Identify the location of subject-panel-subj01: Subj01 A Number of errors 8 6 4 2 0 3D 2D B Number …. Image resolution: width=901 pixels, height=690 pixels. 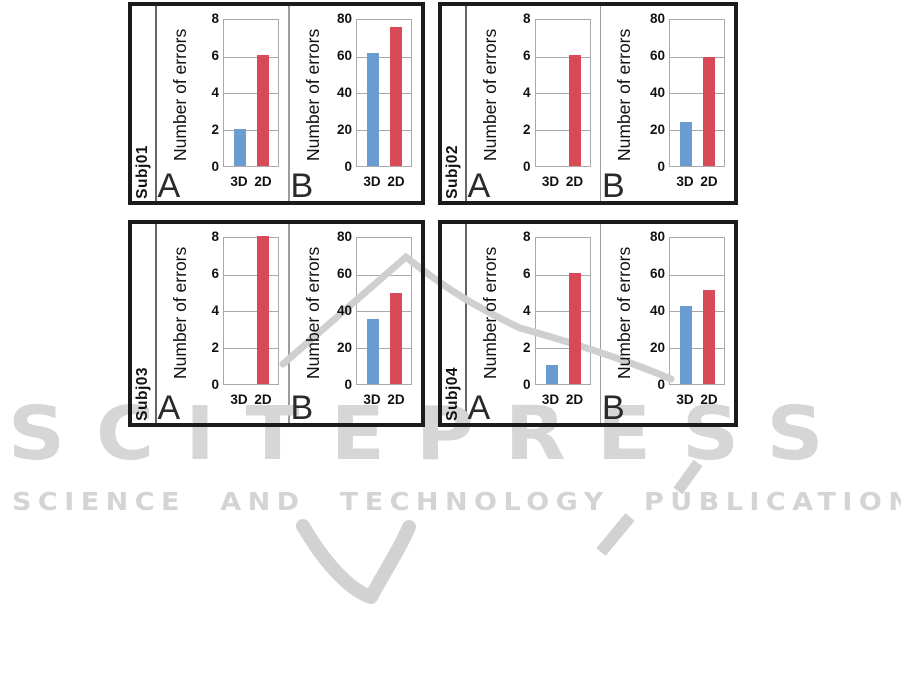
(276, 103).